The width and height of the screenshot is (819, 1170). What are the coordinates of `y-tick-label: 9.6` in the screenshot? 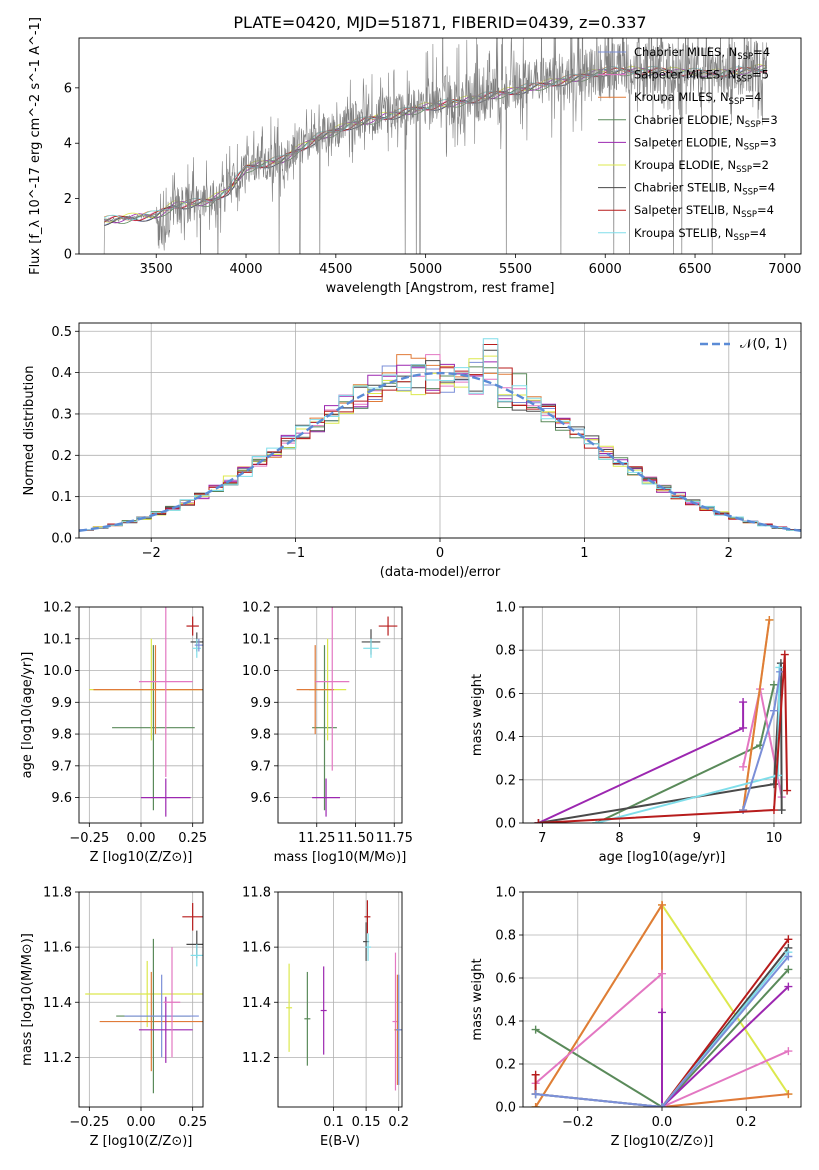 It's located at (260, 798).